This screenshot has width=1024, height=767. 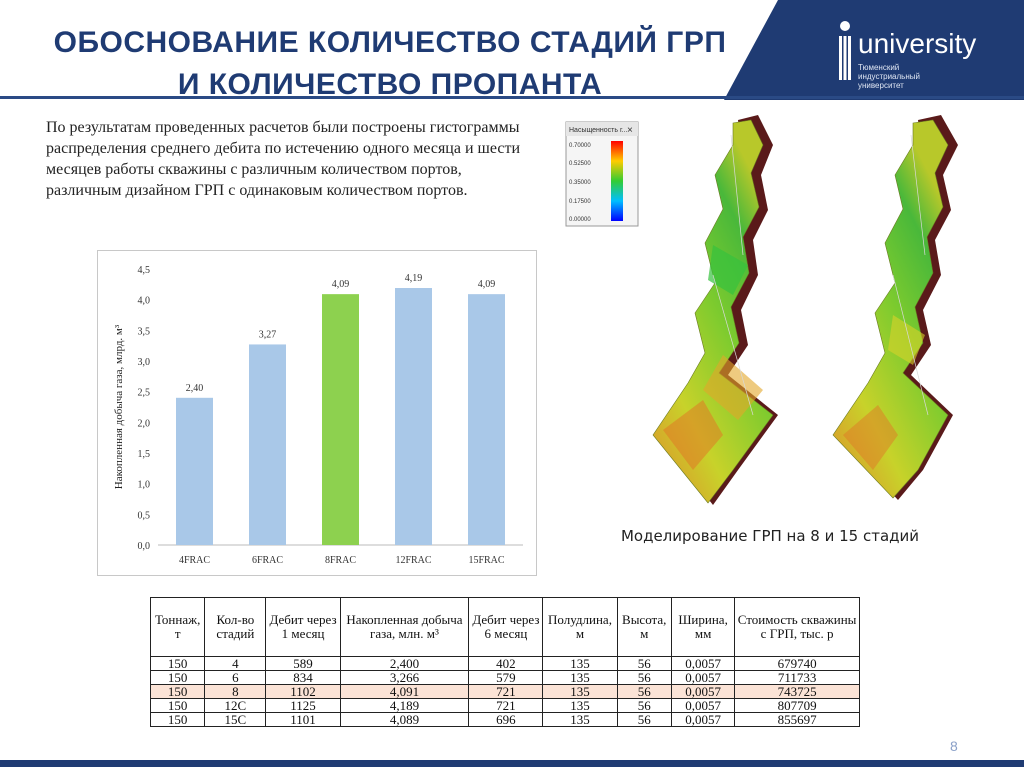 I want to click on table-cell: 2,400, so click(x=404, y=663).